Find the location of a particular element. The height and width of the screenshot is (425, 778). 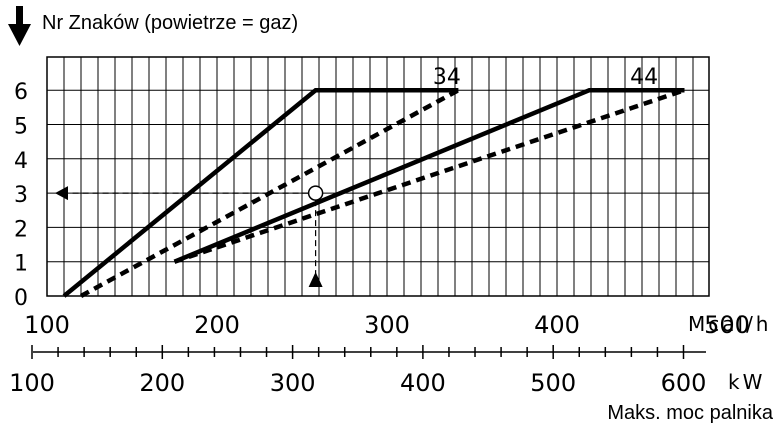

x-tick-label-secondary: 200 is located at coordinates (162, 383).